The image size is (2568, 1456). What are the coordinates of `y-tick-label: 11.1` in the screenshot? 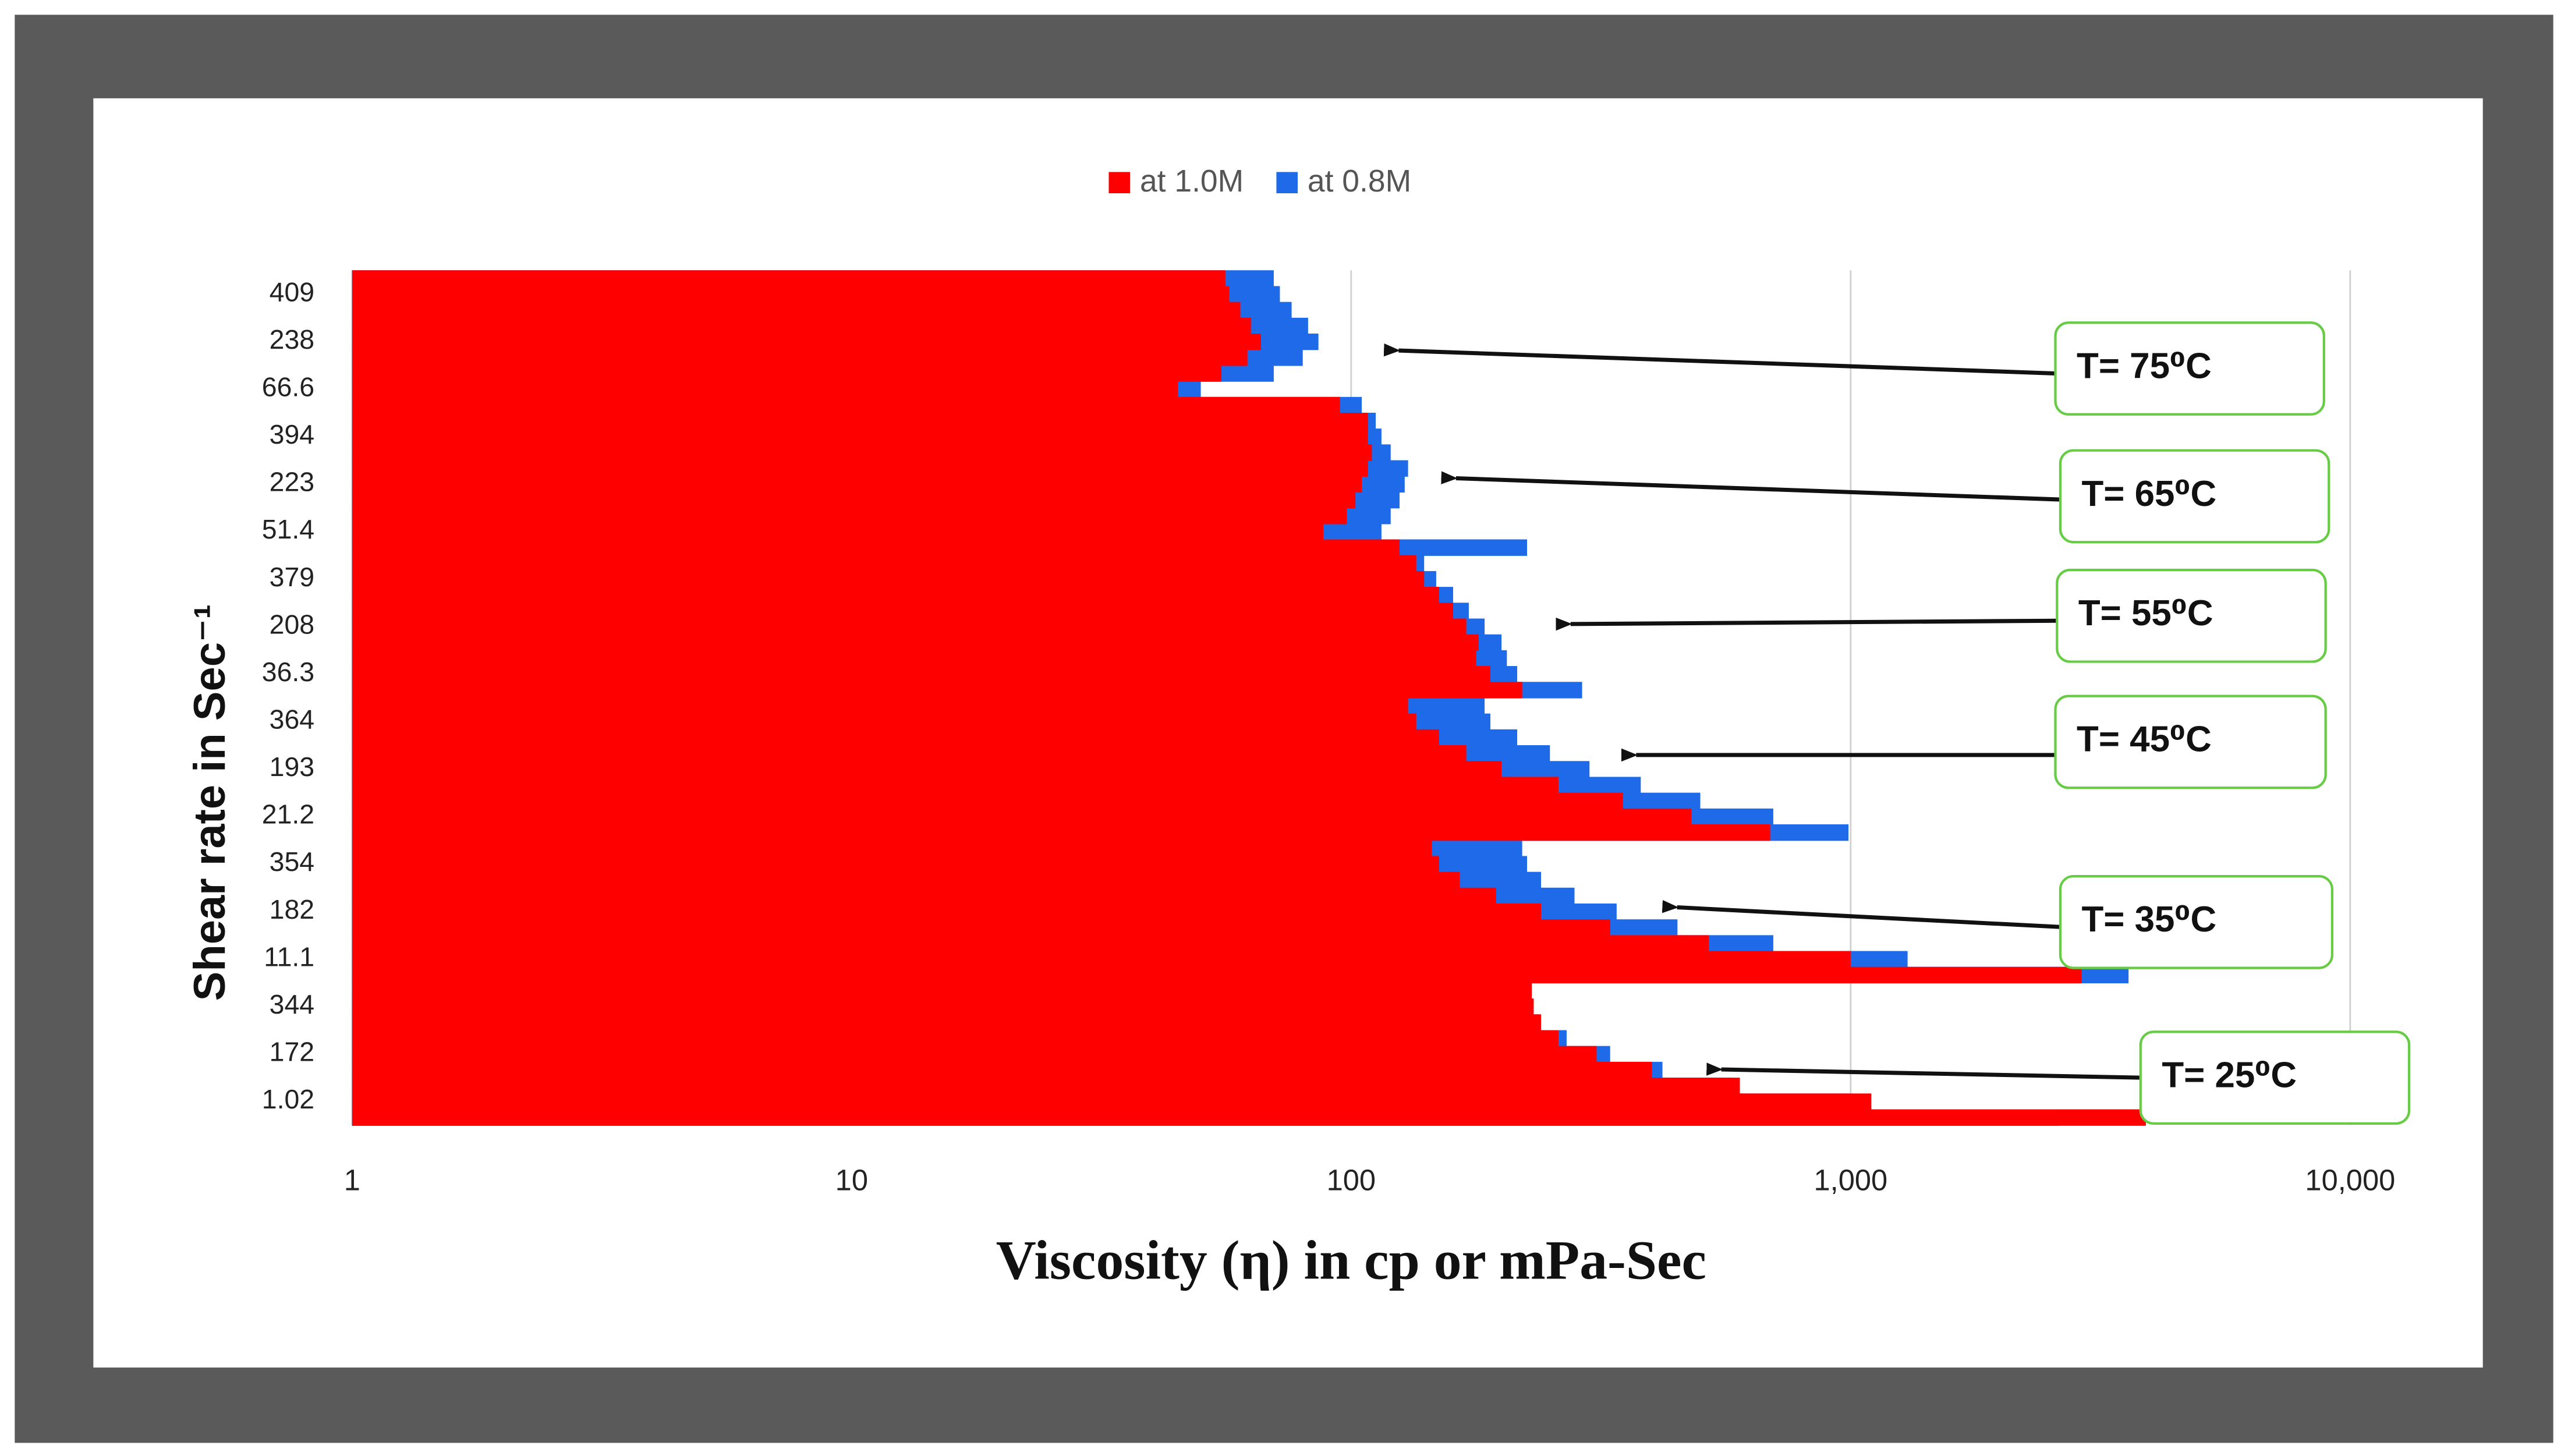 It's located at (289, 956).